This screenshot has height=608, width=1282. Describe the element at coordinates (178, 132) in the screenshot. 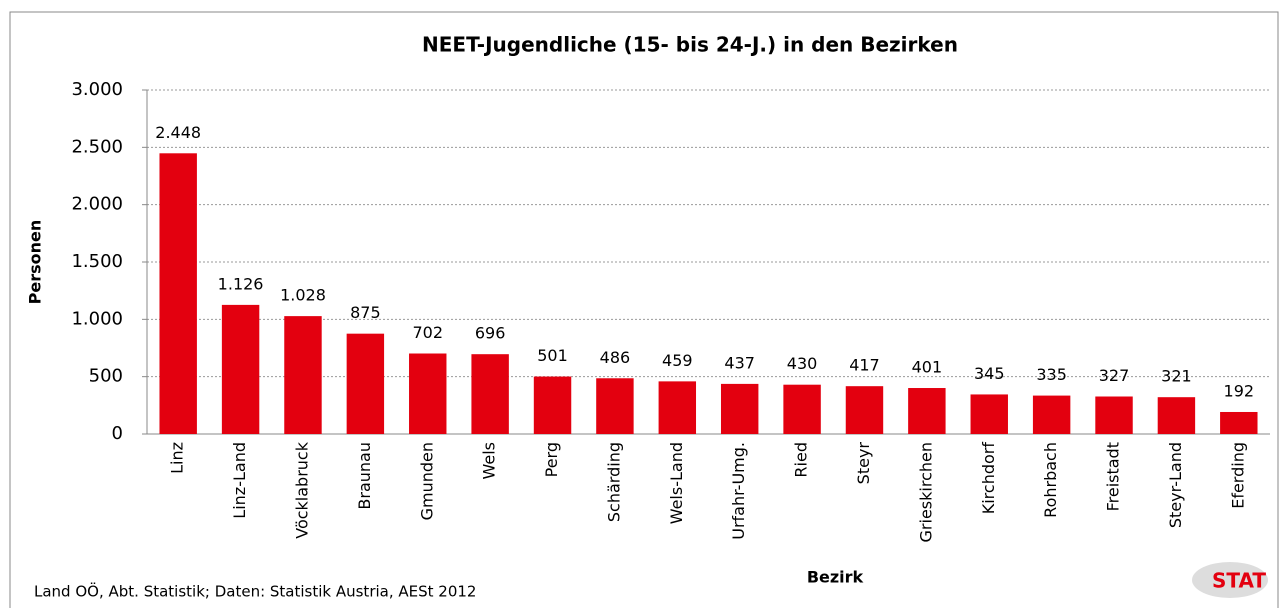

I see `value-label: 2.448` at that location.